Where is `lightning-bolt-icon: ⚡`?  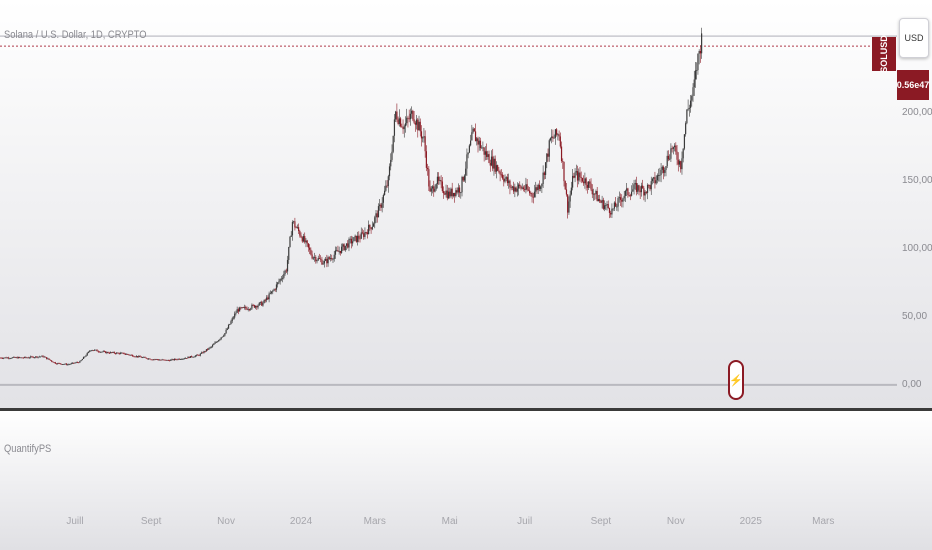
lightning-bolt-icon: ⚡ is located at coordinates (736, 380).